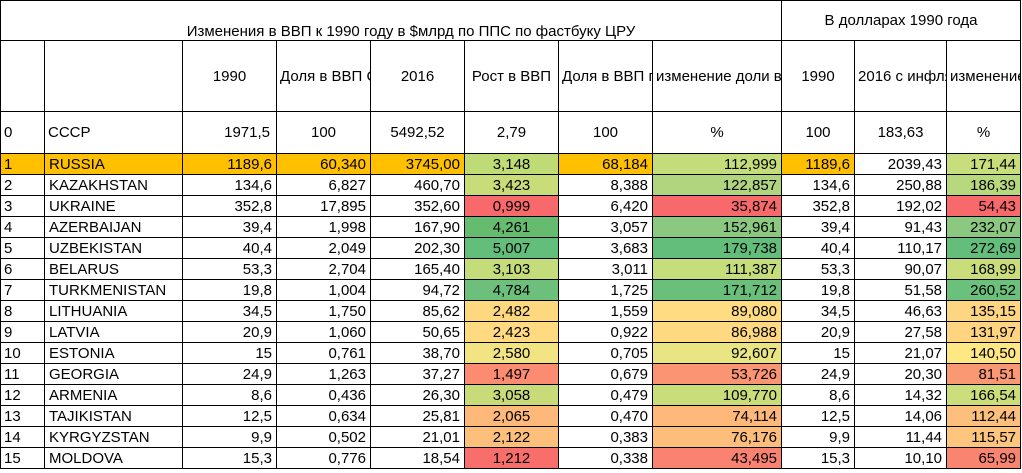  I want to click on table-cell: 0,705, so click(605, 353).